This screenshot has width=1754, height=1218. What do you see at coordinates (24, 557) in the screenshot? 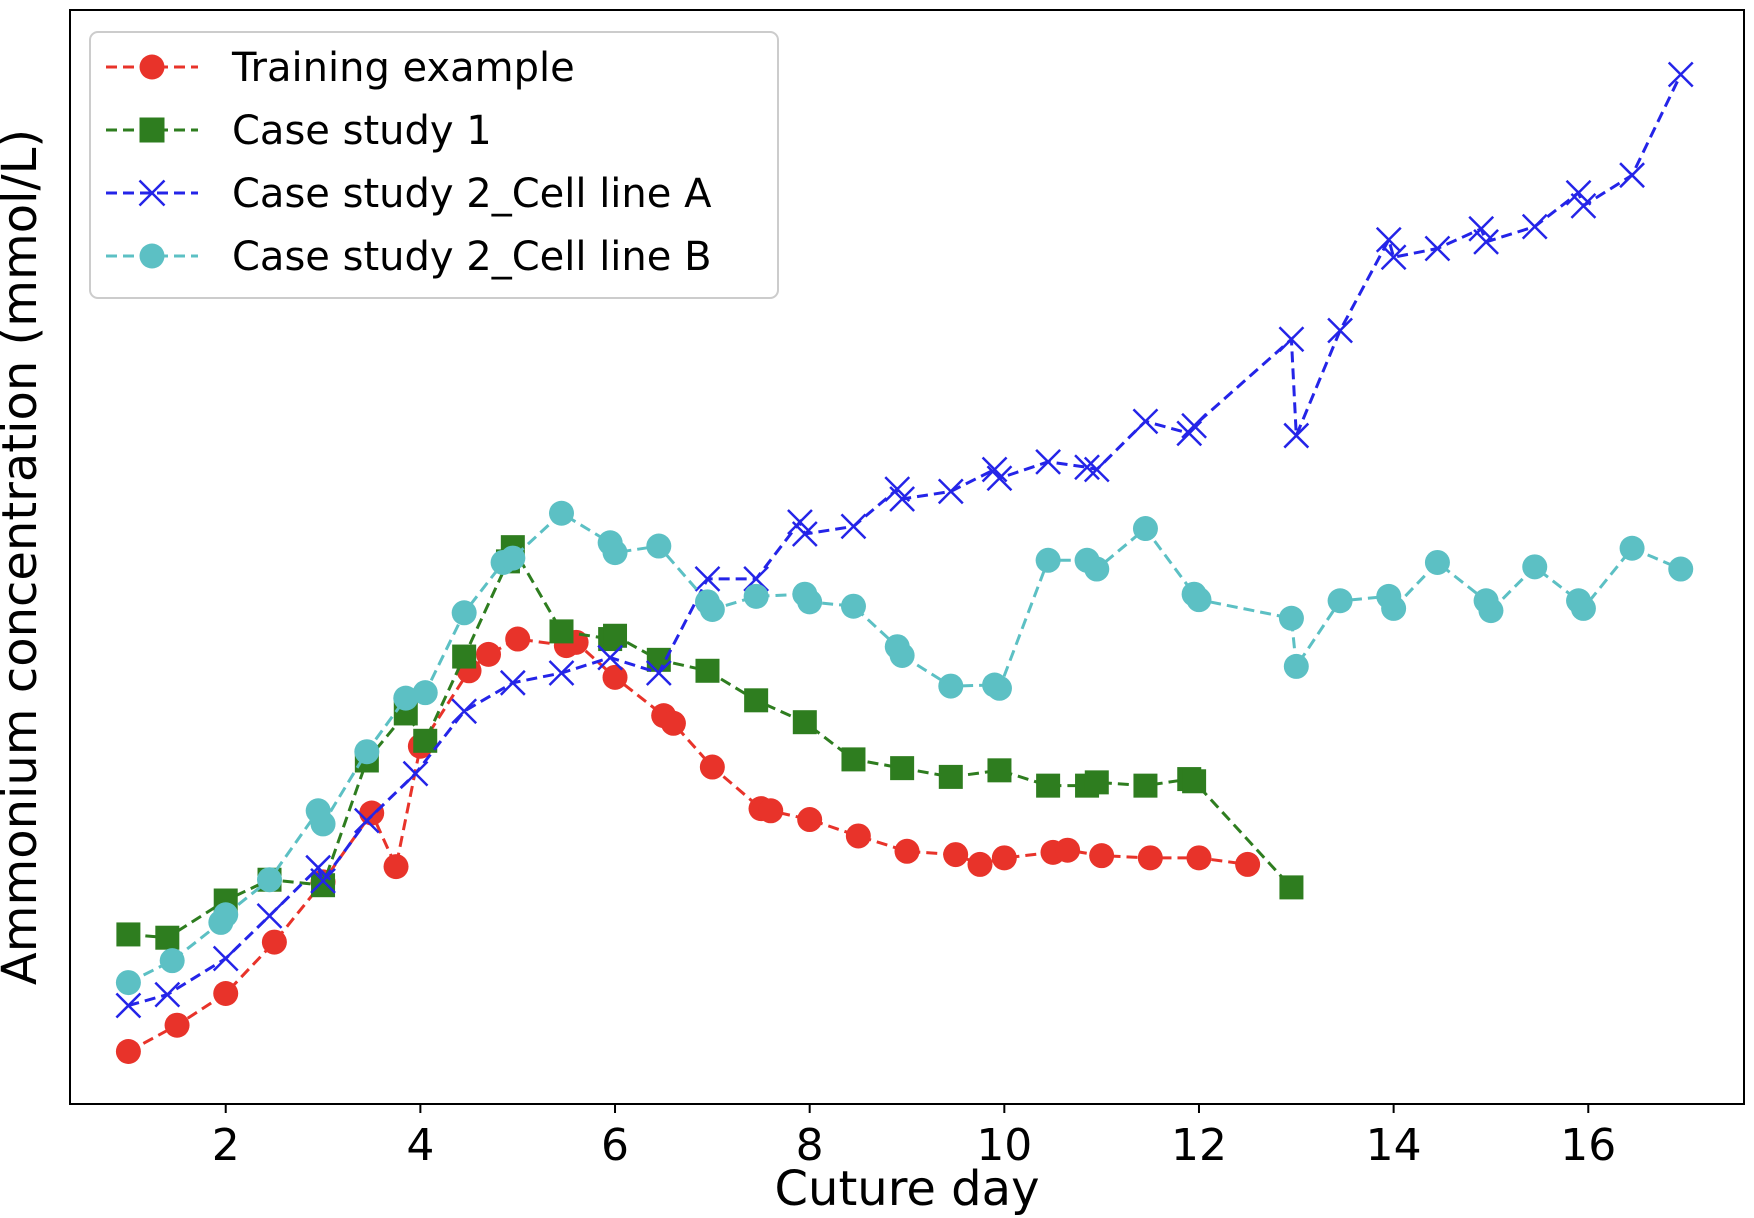
I see `y-axis-label: Ammonium concentration (mmol/L)` at bounding box center [24, 557].